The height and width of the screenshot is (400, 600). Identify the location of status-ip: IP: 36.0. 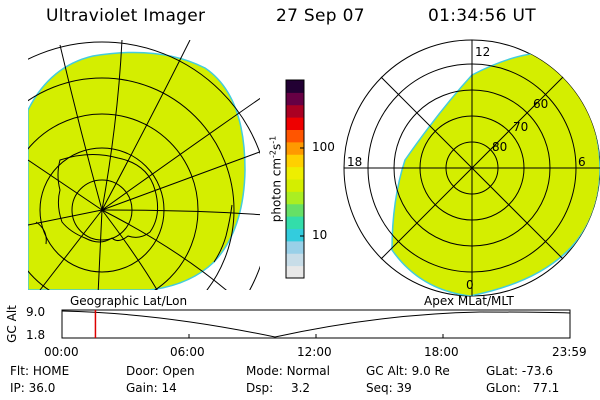
(33, 388).